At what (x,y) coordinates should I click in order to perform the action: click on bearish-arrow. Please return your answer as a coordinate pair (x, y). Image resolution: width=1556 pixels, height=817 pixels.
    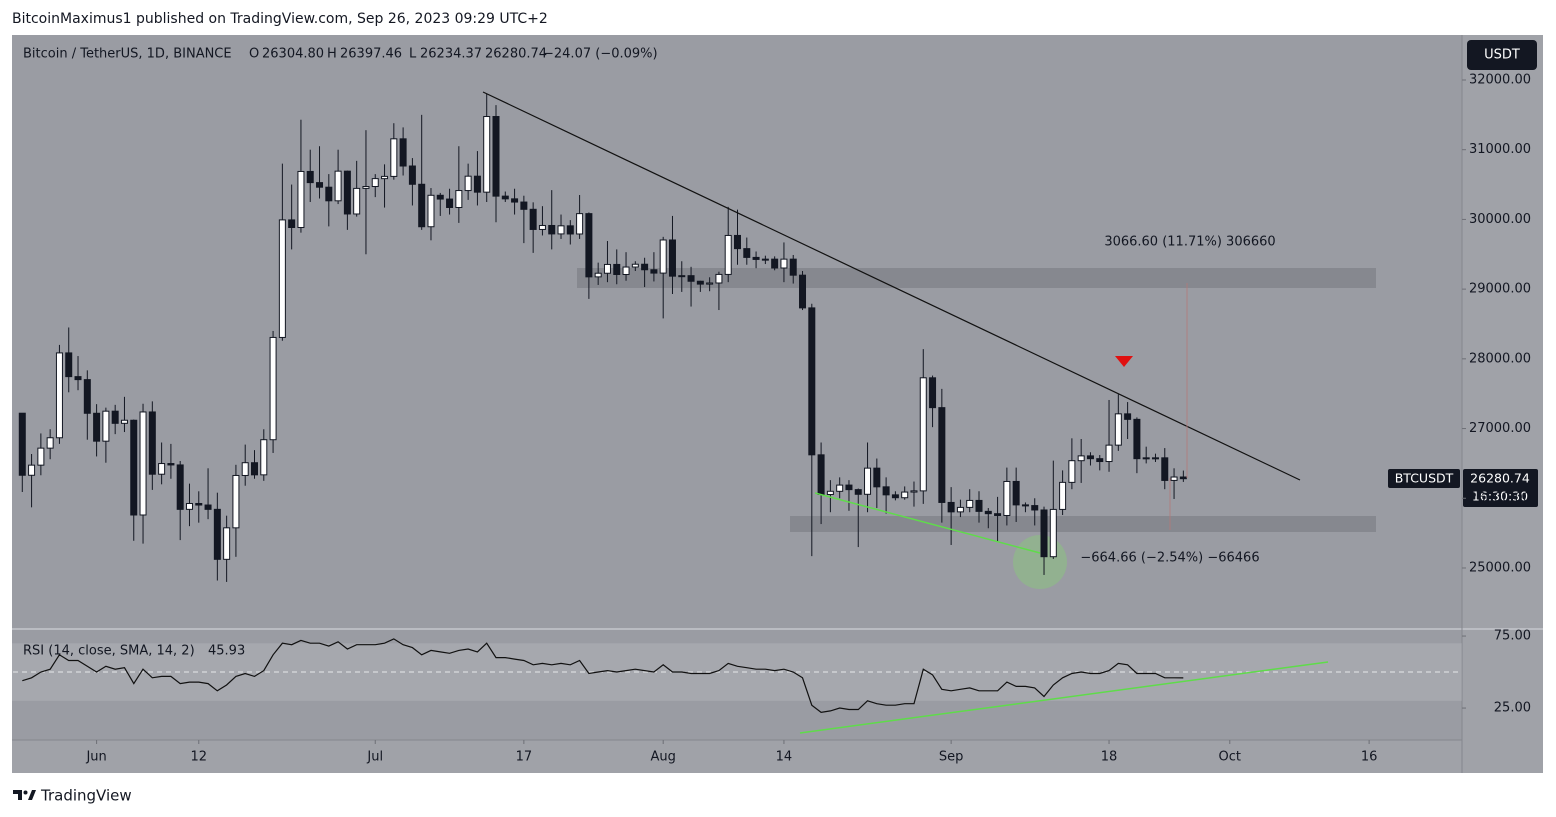
    Looking at the image, I should click on (1124, 361).